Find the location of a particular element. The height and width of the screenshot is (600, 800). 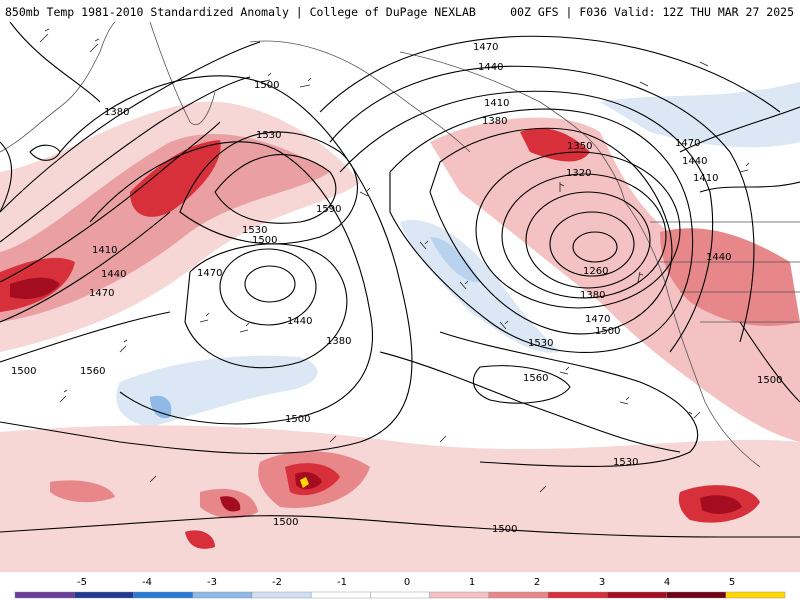

legend-ticks: -5 -4 -3 -2 -1 0 1 2 3 4 5 is located at coordinates (406, 582).